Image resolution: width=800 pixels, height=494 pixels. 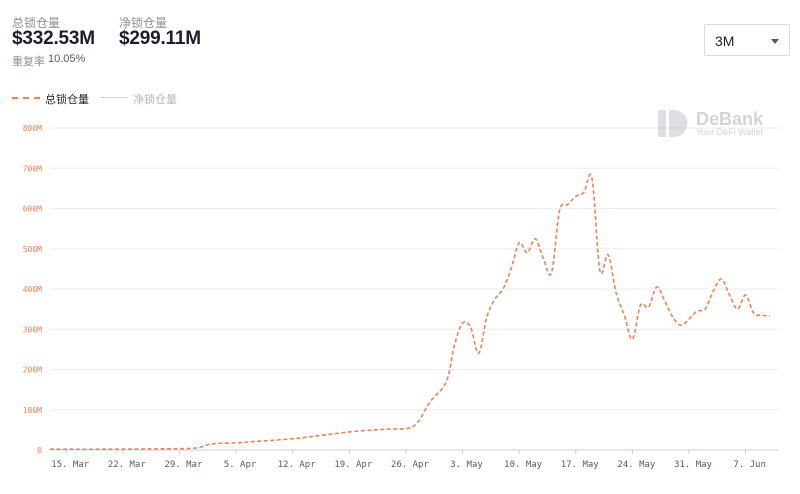 I want to click on y-tick-label: 200M, so click(x=32, y=370).